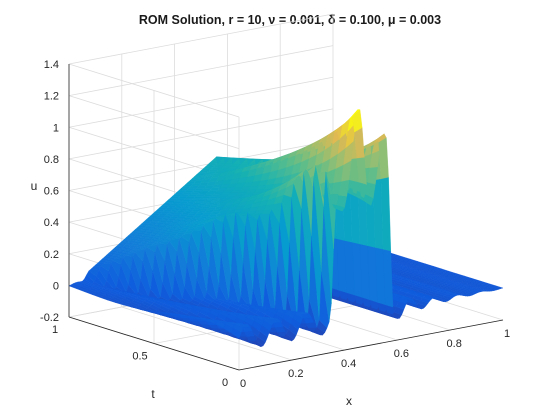  What do you see at coordinates (51, 97) in the screenshot?
I see `z-tick-label: 1.2` at bounding box center [51, 97].